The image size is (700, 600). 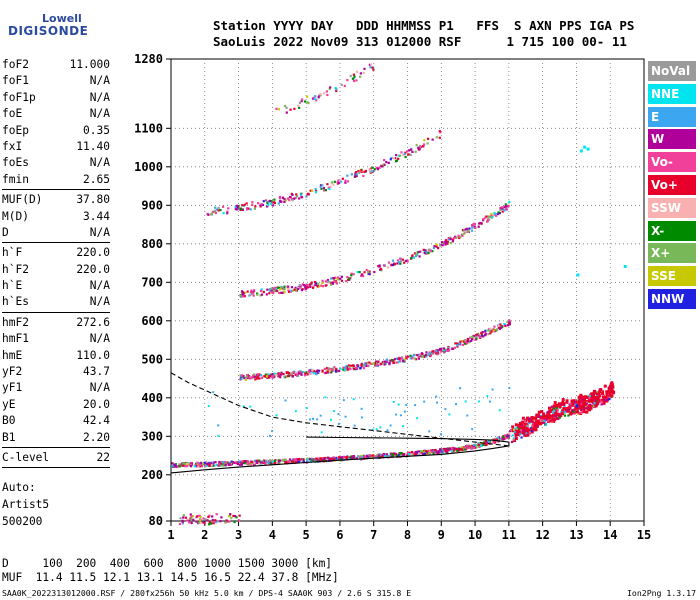 I want to click on param-name: foE, so click(x=12, y=114).